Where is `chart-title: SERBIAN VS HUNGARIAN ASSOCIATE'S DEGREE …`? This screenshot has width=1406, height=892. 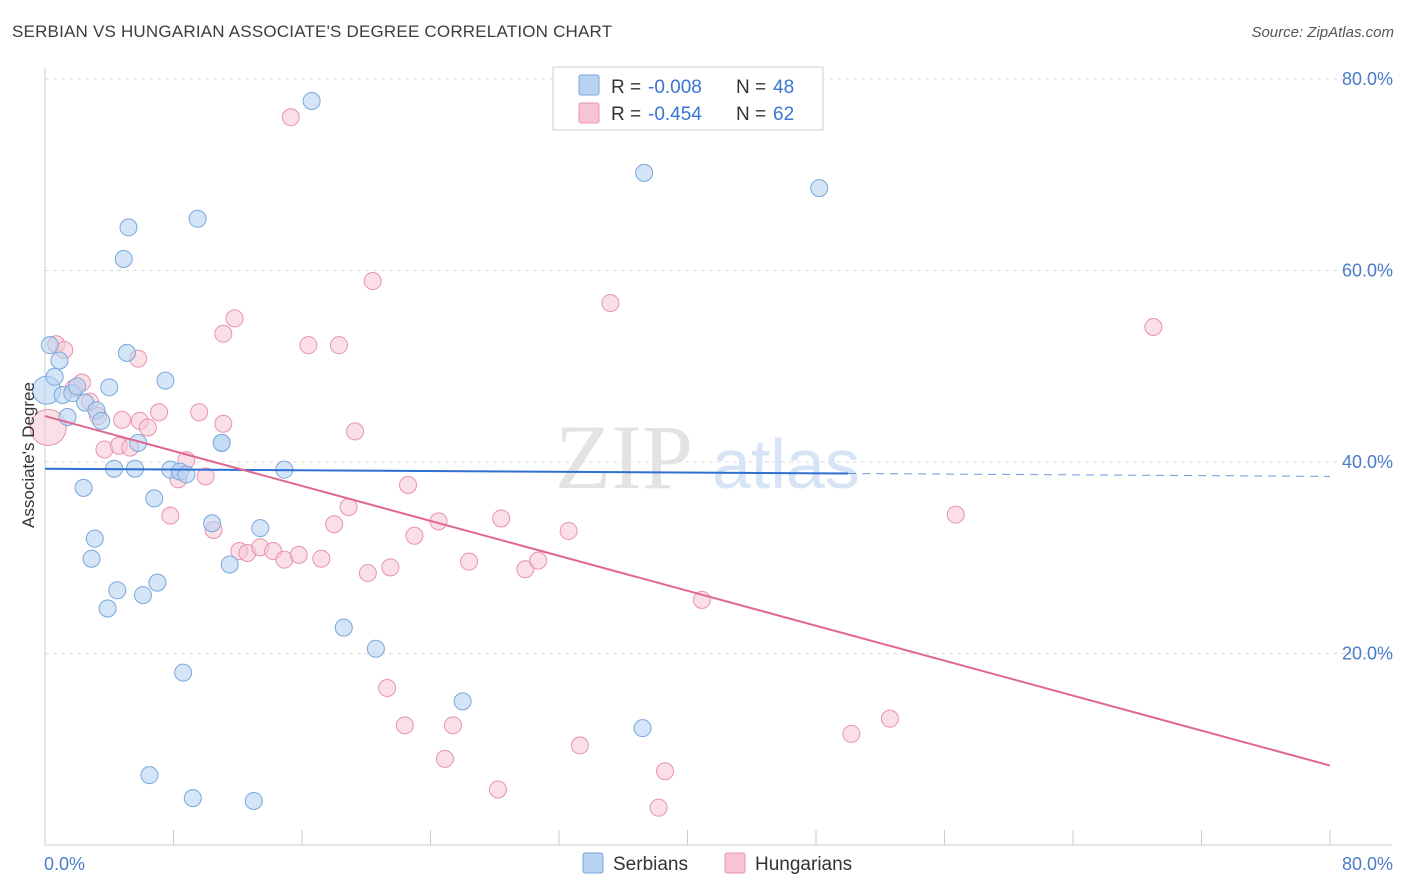 chart-title: SERBIAN VS HUNGARIAN ASSOCIATE'S DEGREE … is located at coordinates (312, 31).